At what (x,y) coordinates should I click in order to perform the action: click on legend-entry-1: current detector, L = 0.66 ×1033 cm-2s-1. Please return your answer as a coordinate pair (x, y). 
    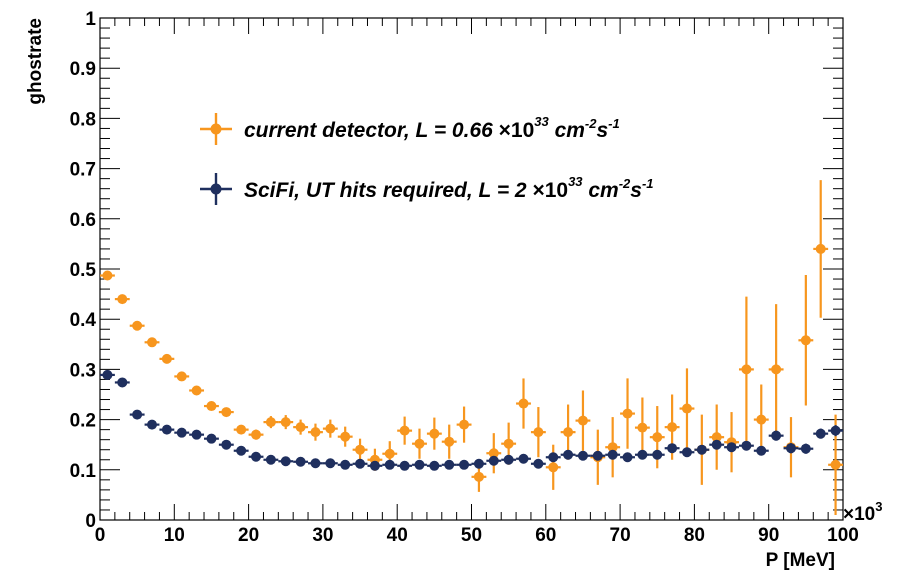
    Looking at the image, I should click on (410, 129).